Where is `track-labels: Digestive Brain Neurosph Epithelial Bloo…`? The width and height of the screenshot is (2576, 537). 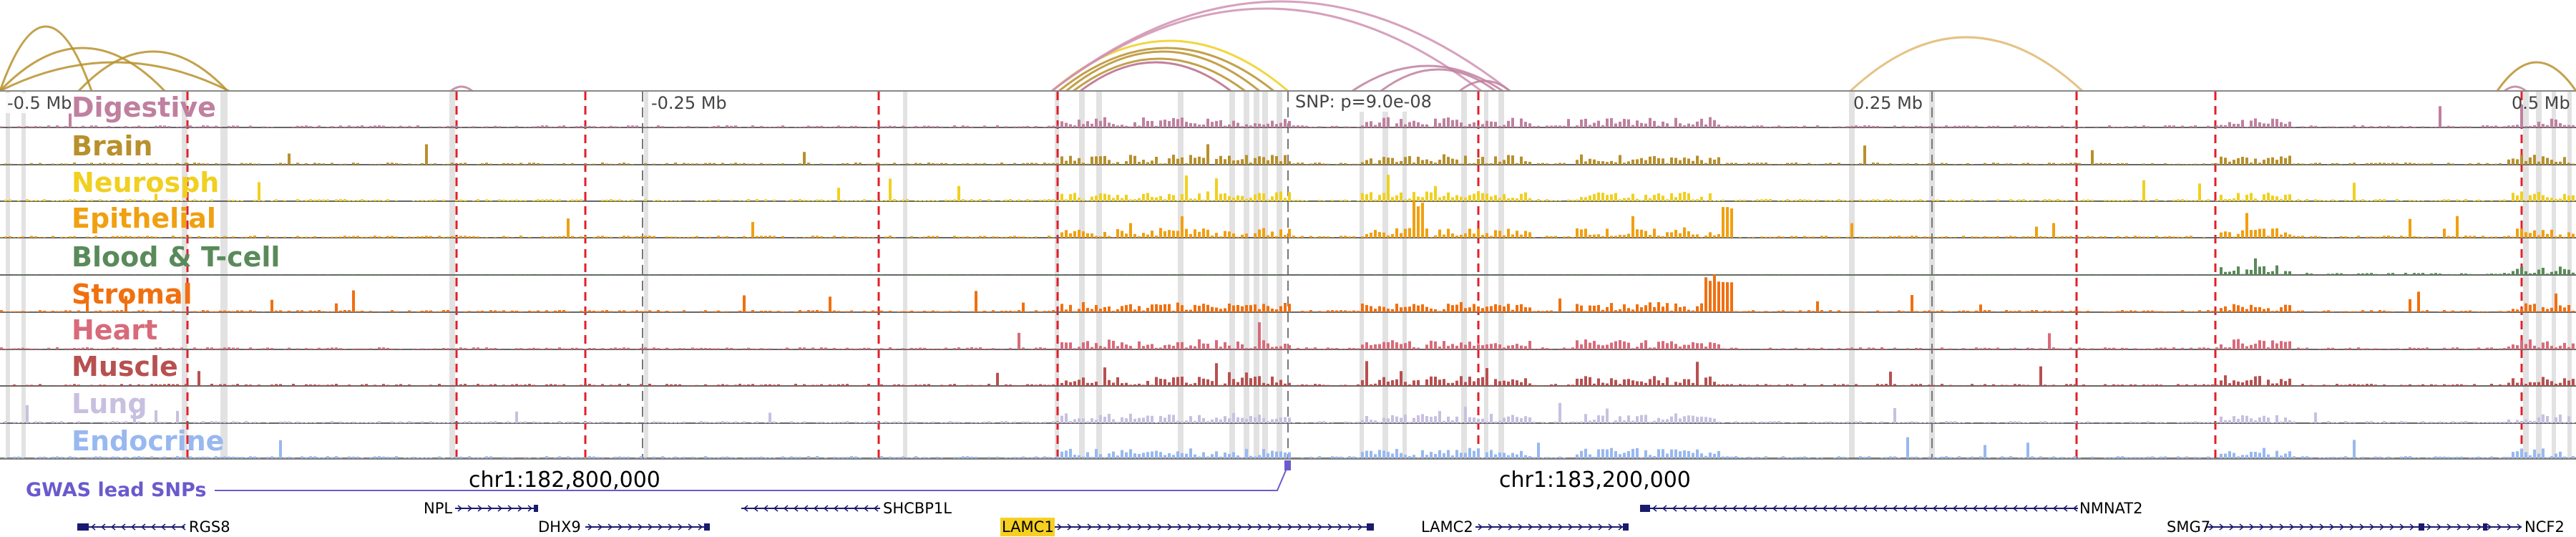
track-labels: Digestive Brain Neurosph Epithelial Bloo… is located at coordinates (176, 274).